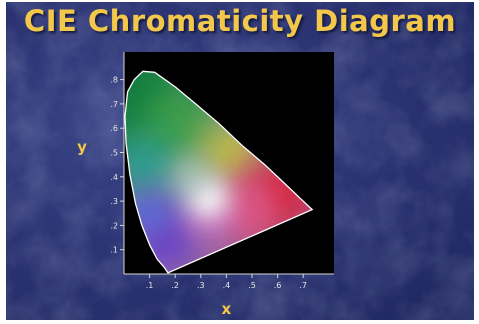  Describe the element at coordinates (240, 21) in the screenshot. I see `page-title: CIE Chromaticity Diagram` at that location.